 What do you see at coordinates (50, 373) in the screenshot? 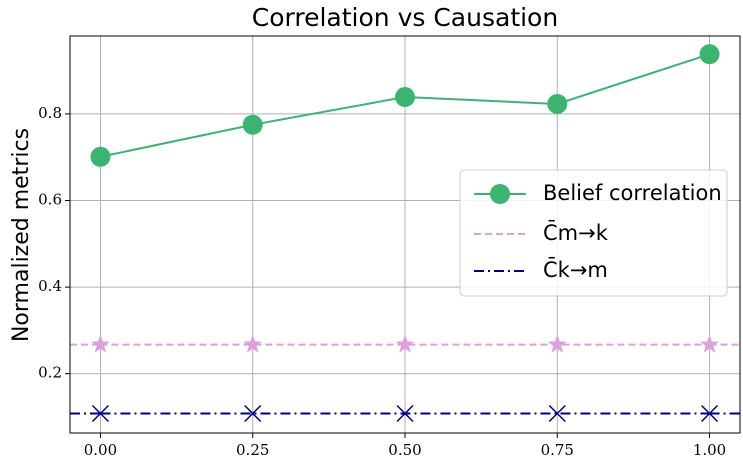
I see `y-tick-label: 0.2` at bounding box center [50, 373].